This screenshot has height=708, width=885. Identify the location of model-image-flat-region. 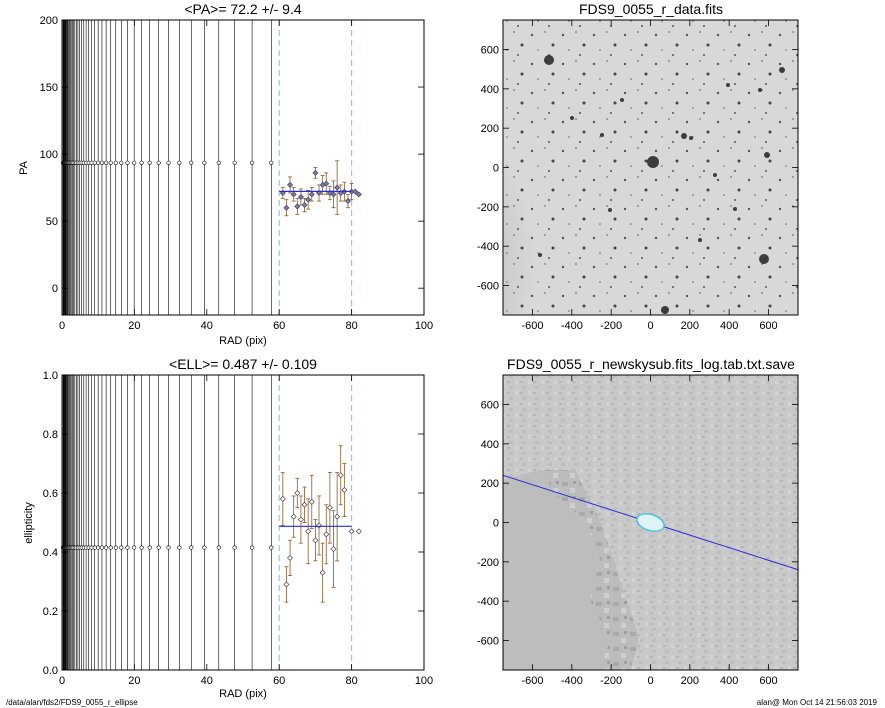
(556, 570).